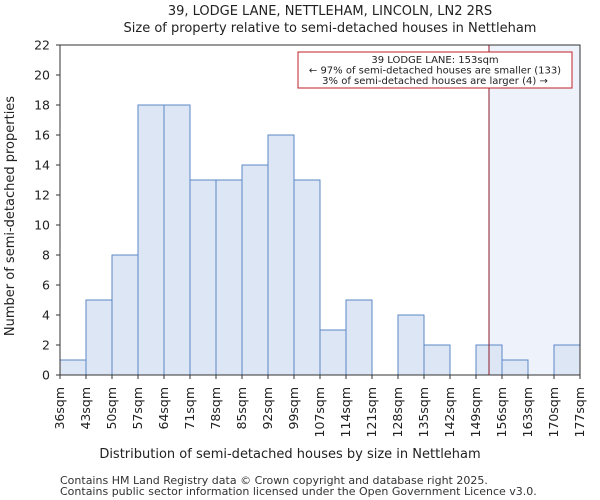 The height and width of the screenshot is (500, 600). What do you see at coordinates (423, 412) in the screenshot?
I see `x-tick-label: 135sqm` at bounding box center [423, 412].